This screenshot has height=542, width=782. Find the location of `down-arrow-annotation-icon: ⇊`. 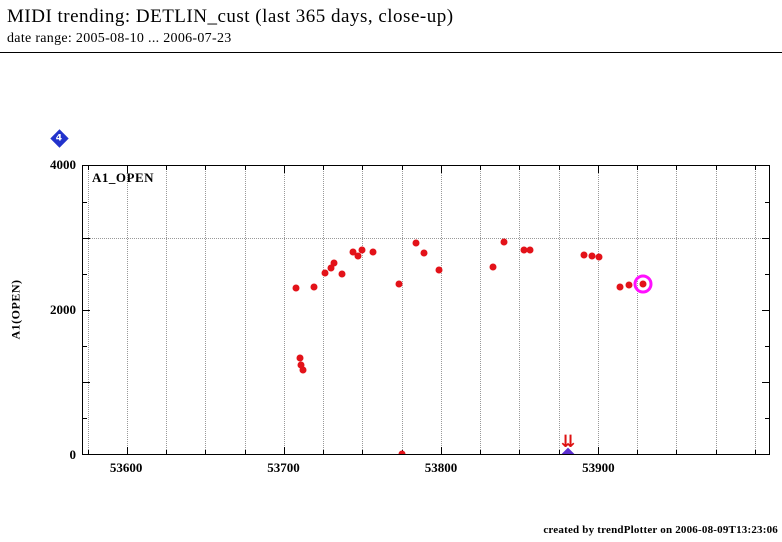

down-arrow-annotation-icon: ⇊ is located at coordinates (568, 442).